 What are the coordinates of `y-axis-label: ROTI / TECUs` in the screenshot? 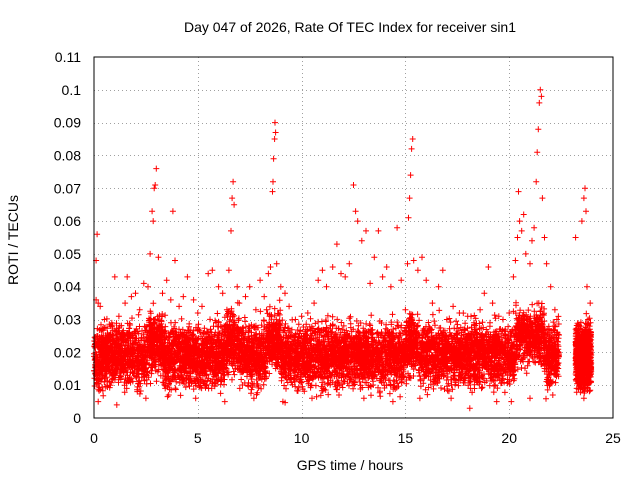 It's located at (13, 240).